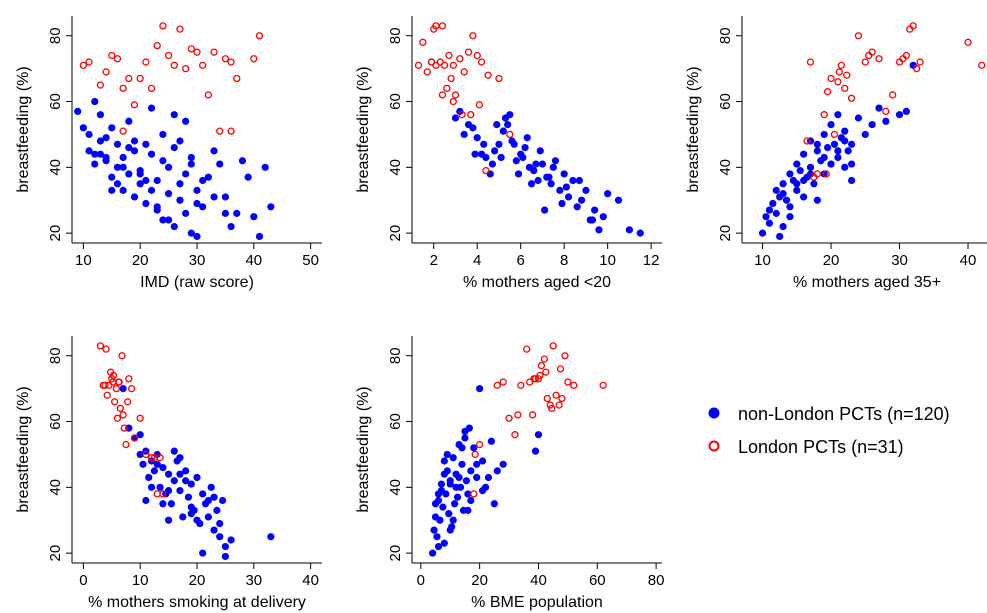 The image size is (987, 613). Describe the element at coordinates (310, 260) in the screenshot. I see `x-tick-label: 50` at that location.